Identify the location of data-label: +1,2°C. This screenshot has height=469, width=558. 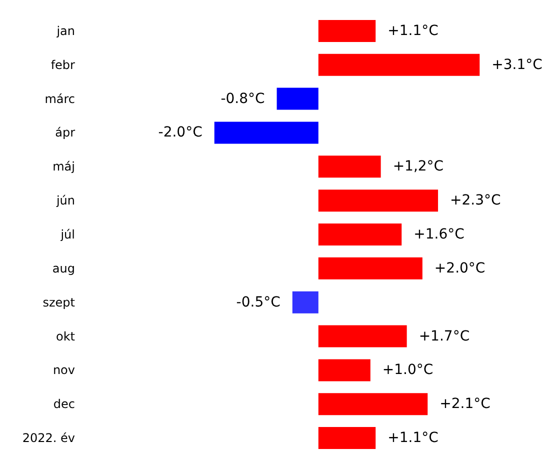
(418, 166).